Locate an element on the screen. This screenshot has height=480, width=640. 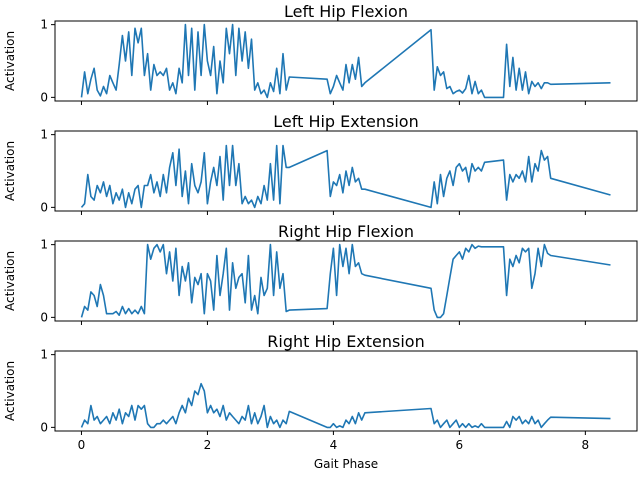
panel-title: Right Hip Extension is located at coordinates (345, 341).